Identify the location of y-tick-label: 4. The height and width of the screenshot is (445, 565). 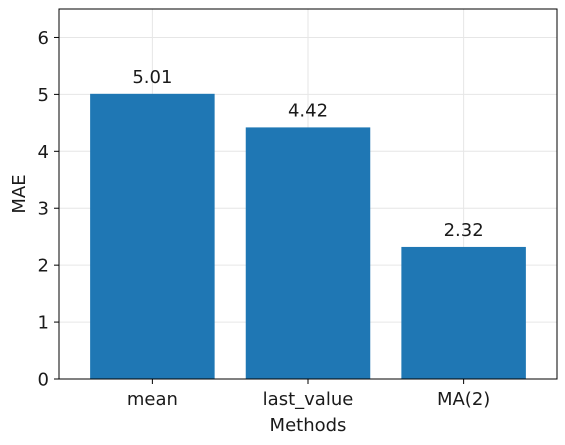
(43, 152).